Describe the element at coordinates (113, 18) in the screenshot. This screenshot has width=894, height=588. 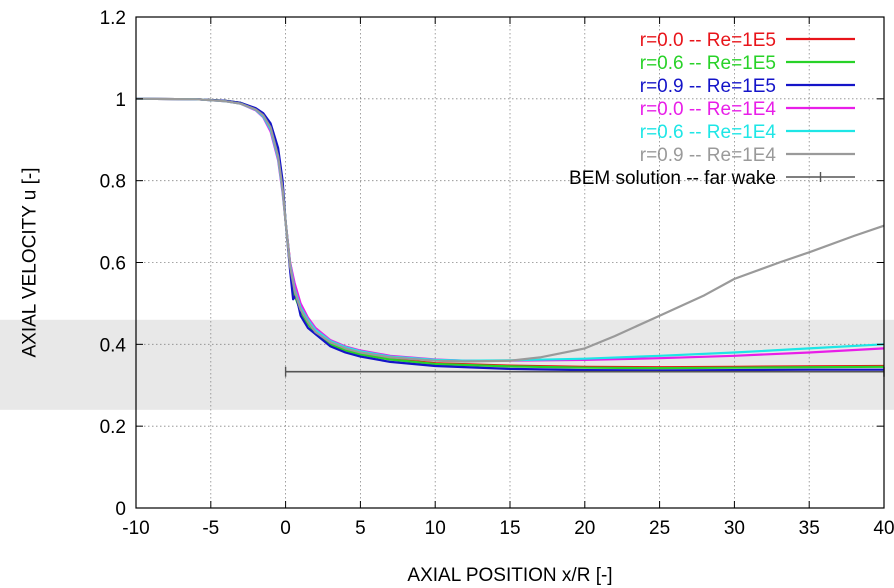
I see `y-tick-label: 1.2` at that location.